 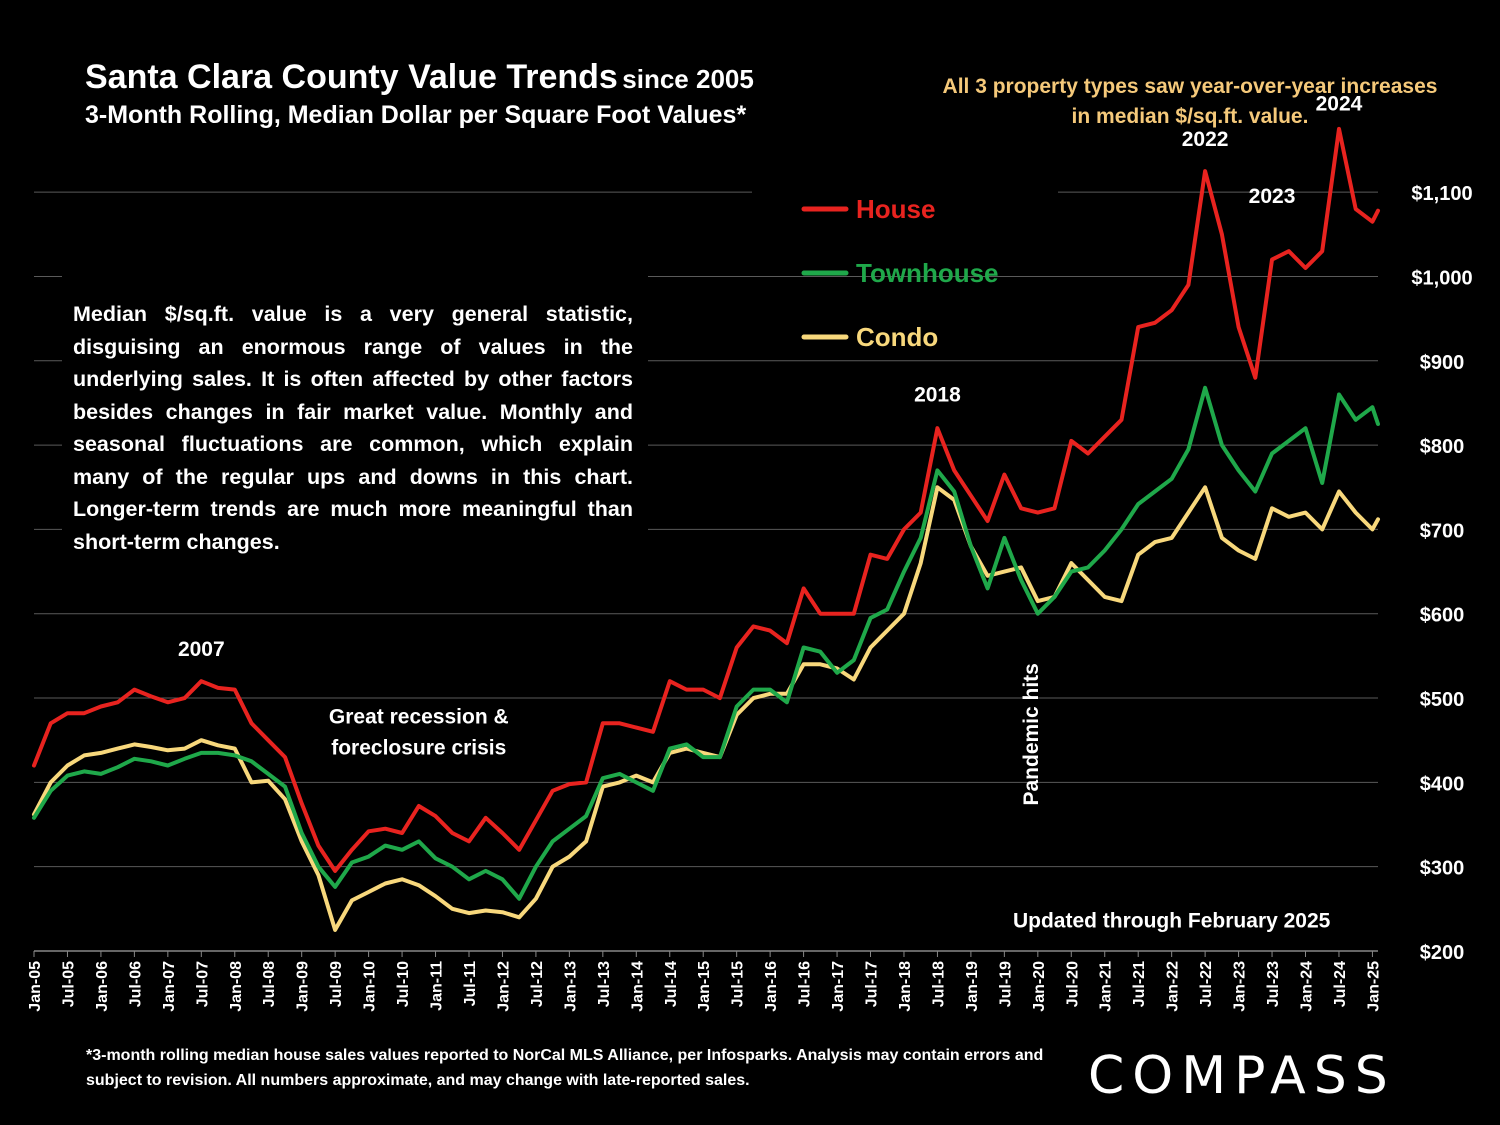 I want to click on y-tick-label: $1,000, so click(x=1441, y=278).